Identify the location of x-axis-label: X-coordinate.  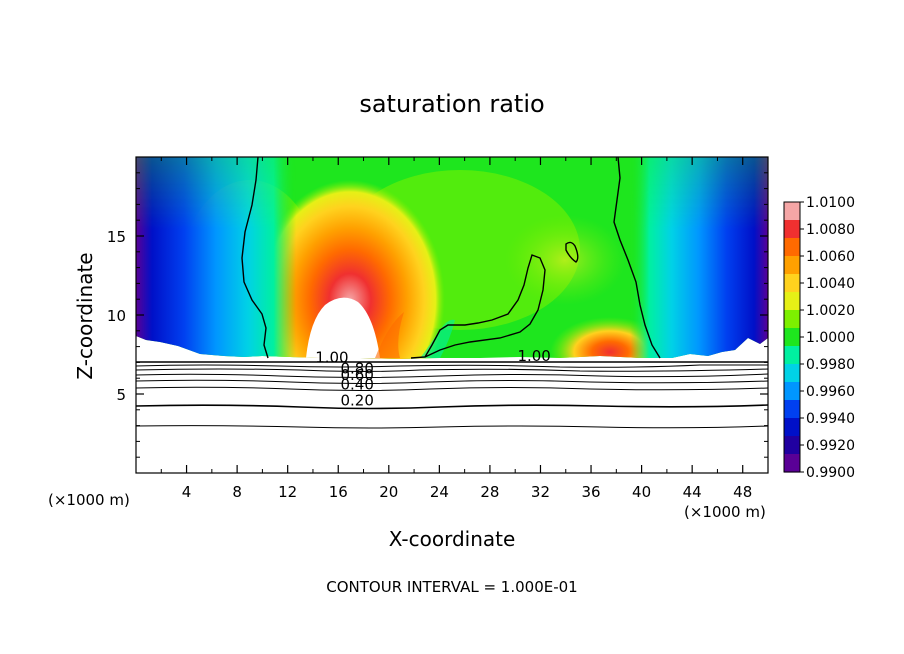
(452, 539).